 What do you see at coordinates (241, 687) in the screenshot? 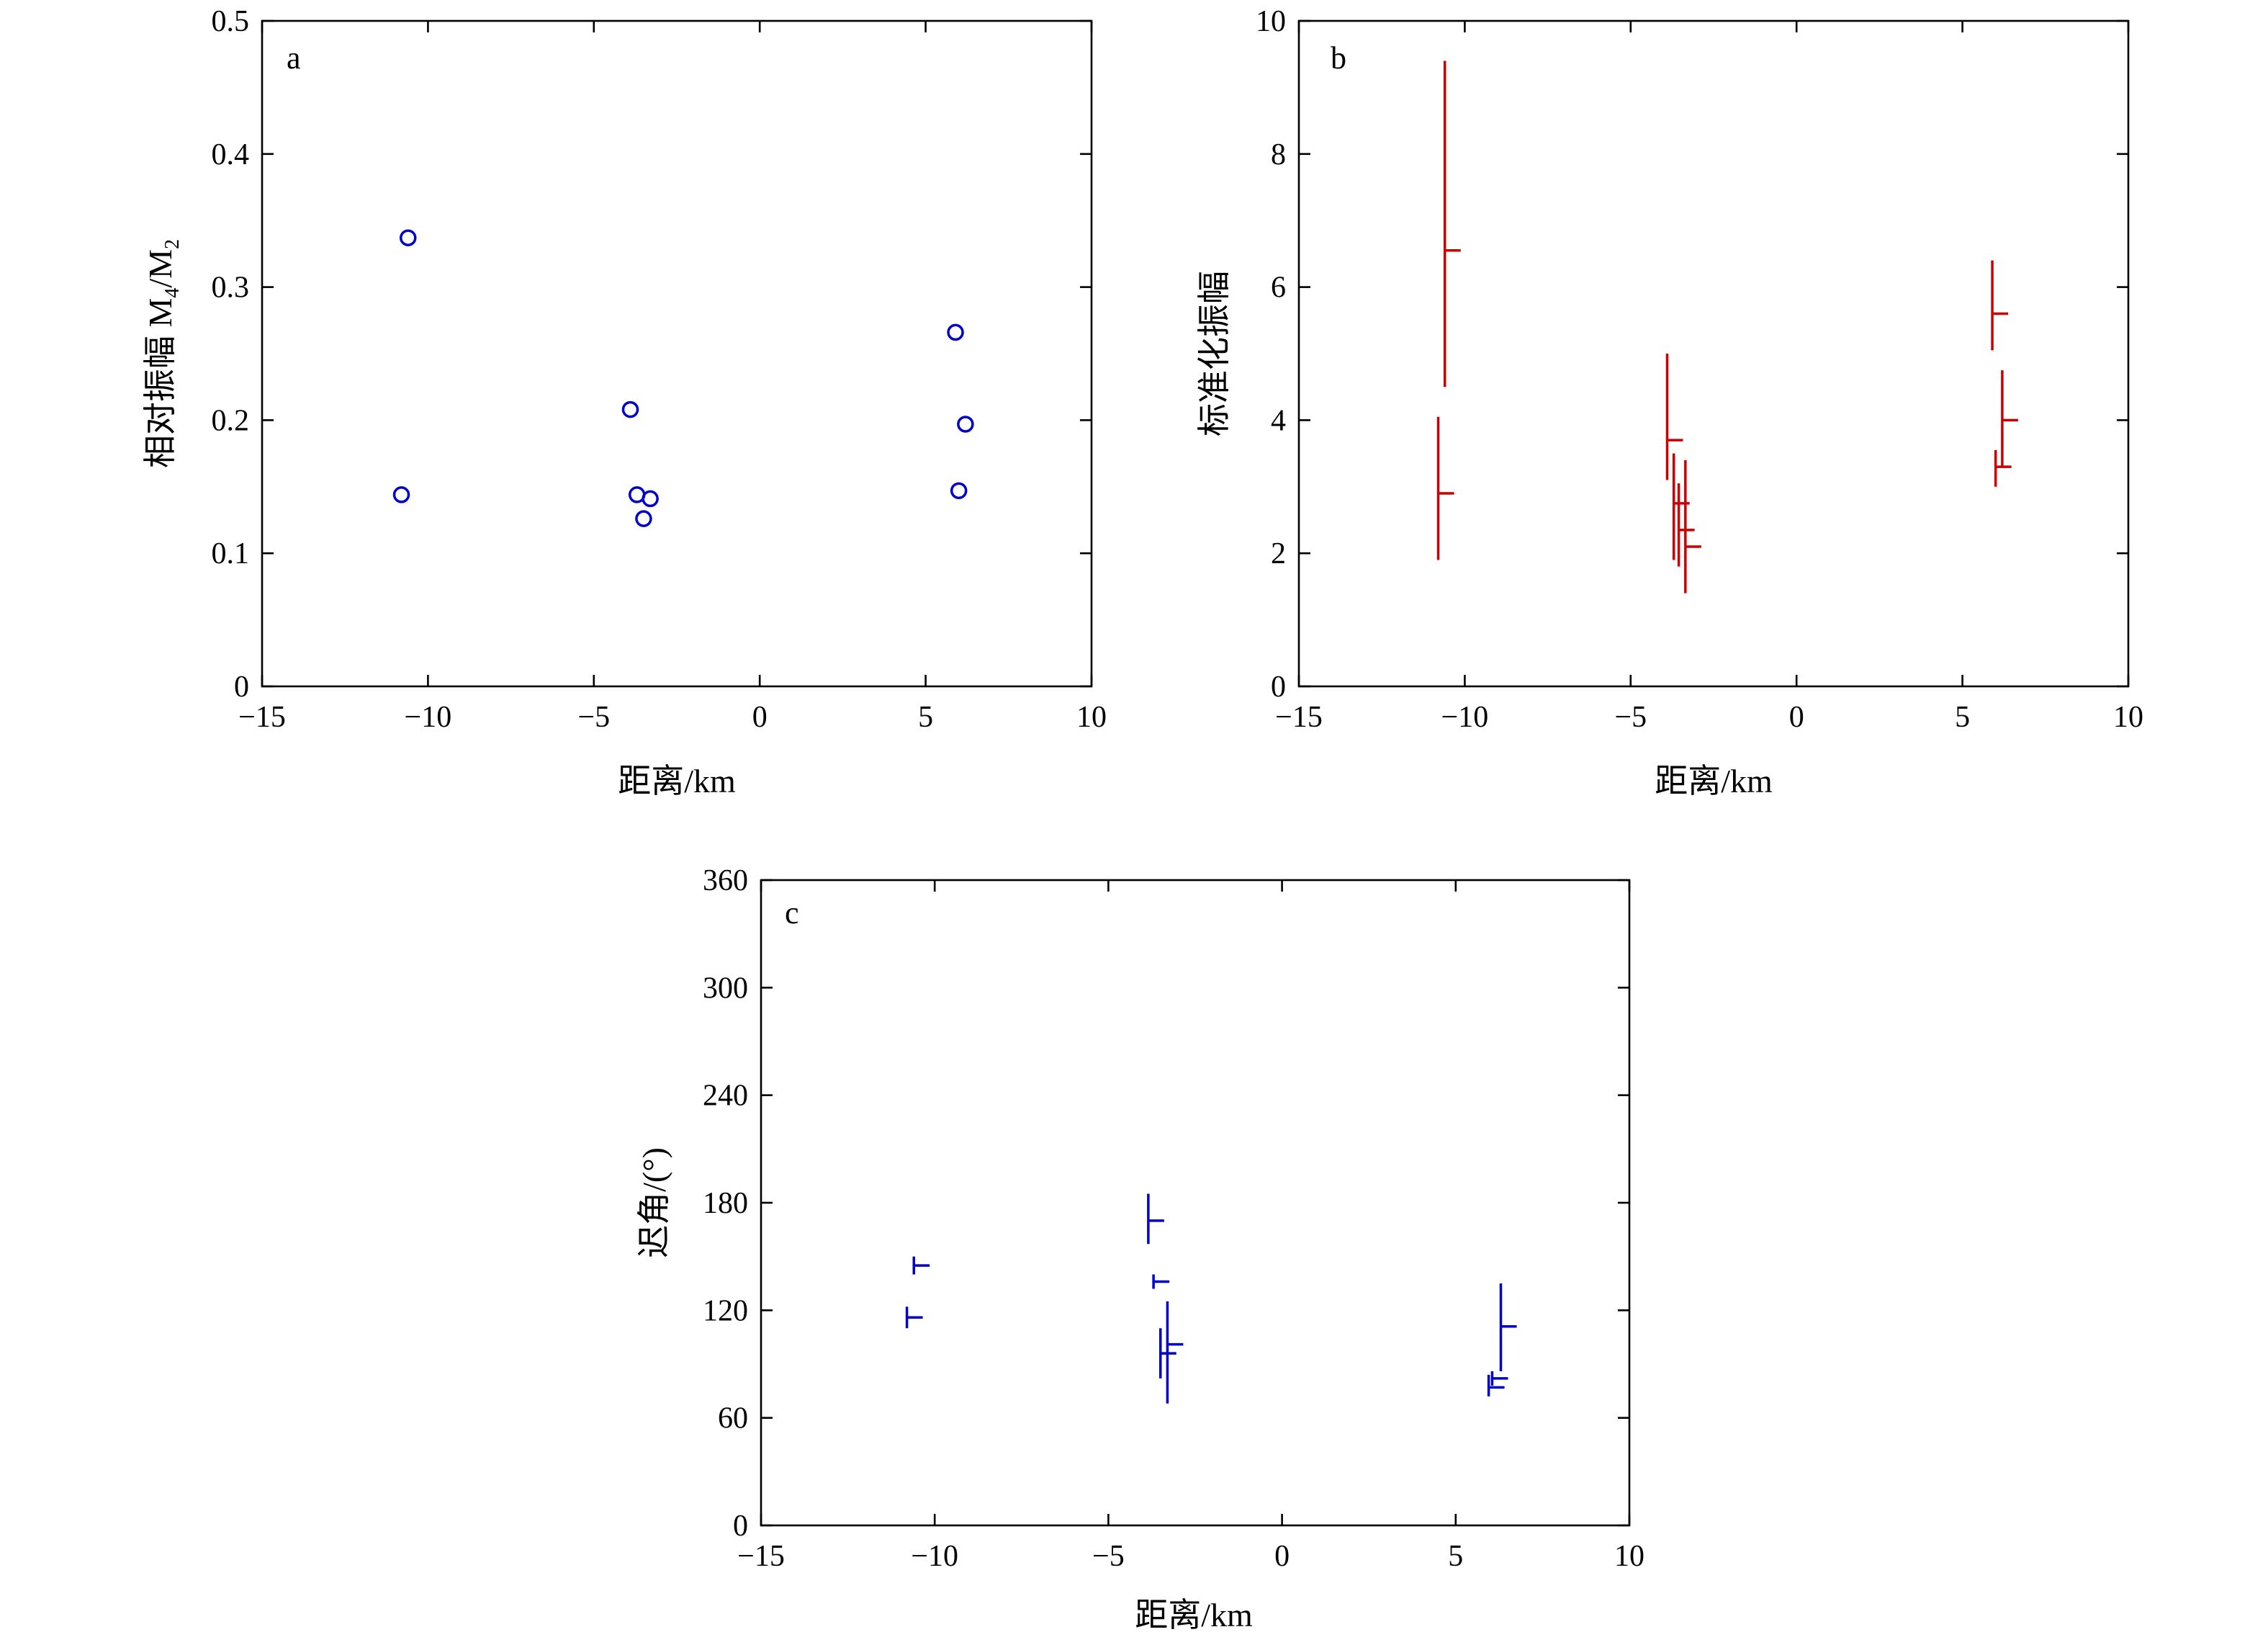
I see `panel-a-y-tick-label: 0` at bounding box center [241, 687].